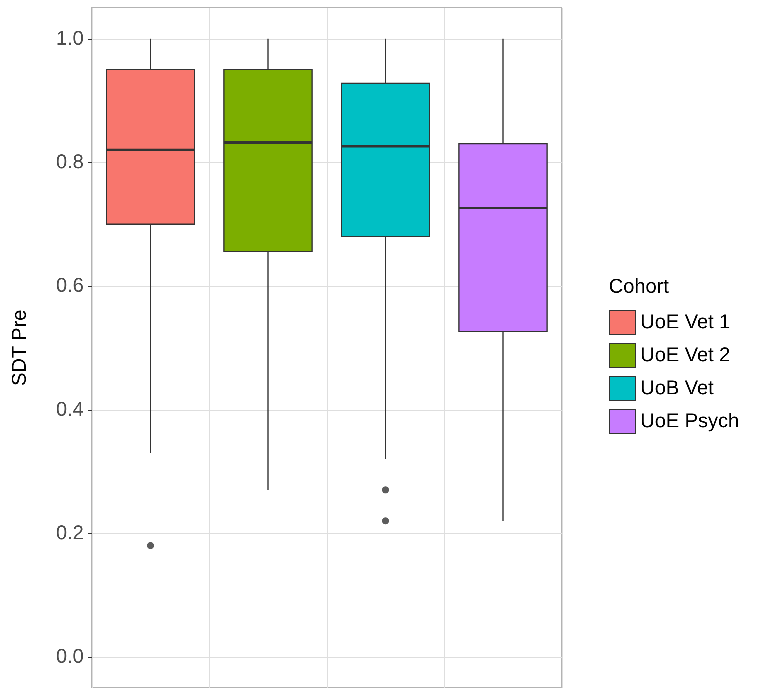 Image resolution: width=774 pixels, height=696 pixels. What do you see at coordinates (70, 657) in the screenshot?
I see `y-tick-label: 0.0` at bounding box center [70, 657].